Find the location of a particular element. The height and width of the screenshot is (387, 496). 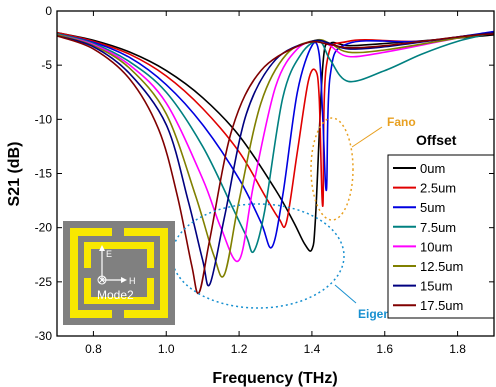

e-field-arrow-head is located at coordinates (102, 248).